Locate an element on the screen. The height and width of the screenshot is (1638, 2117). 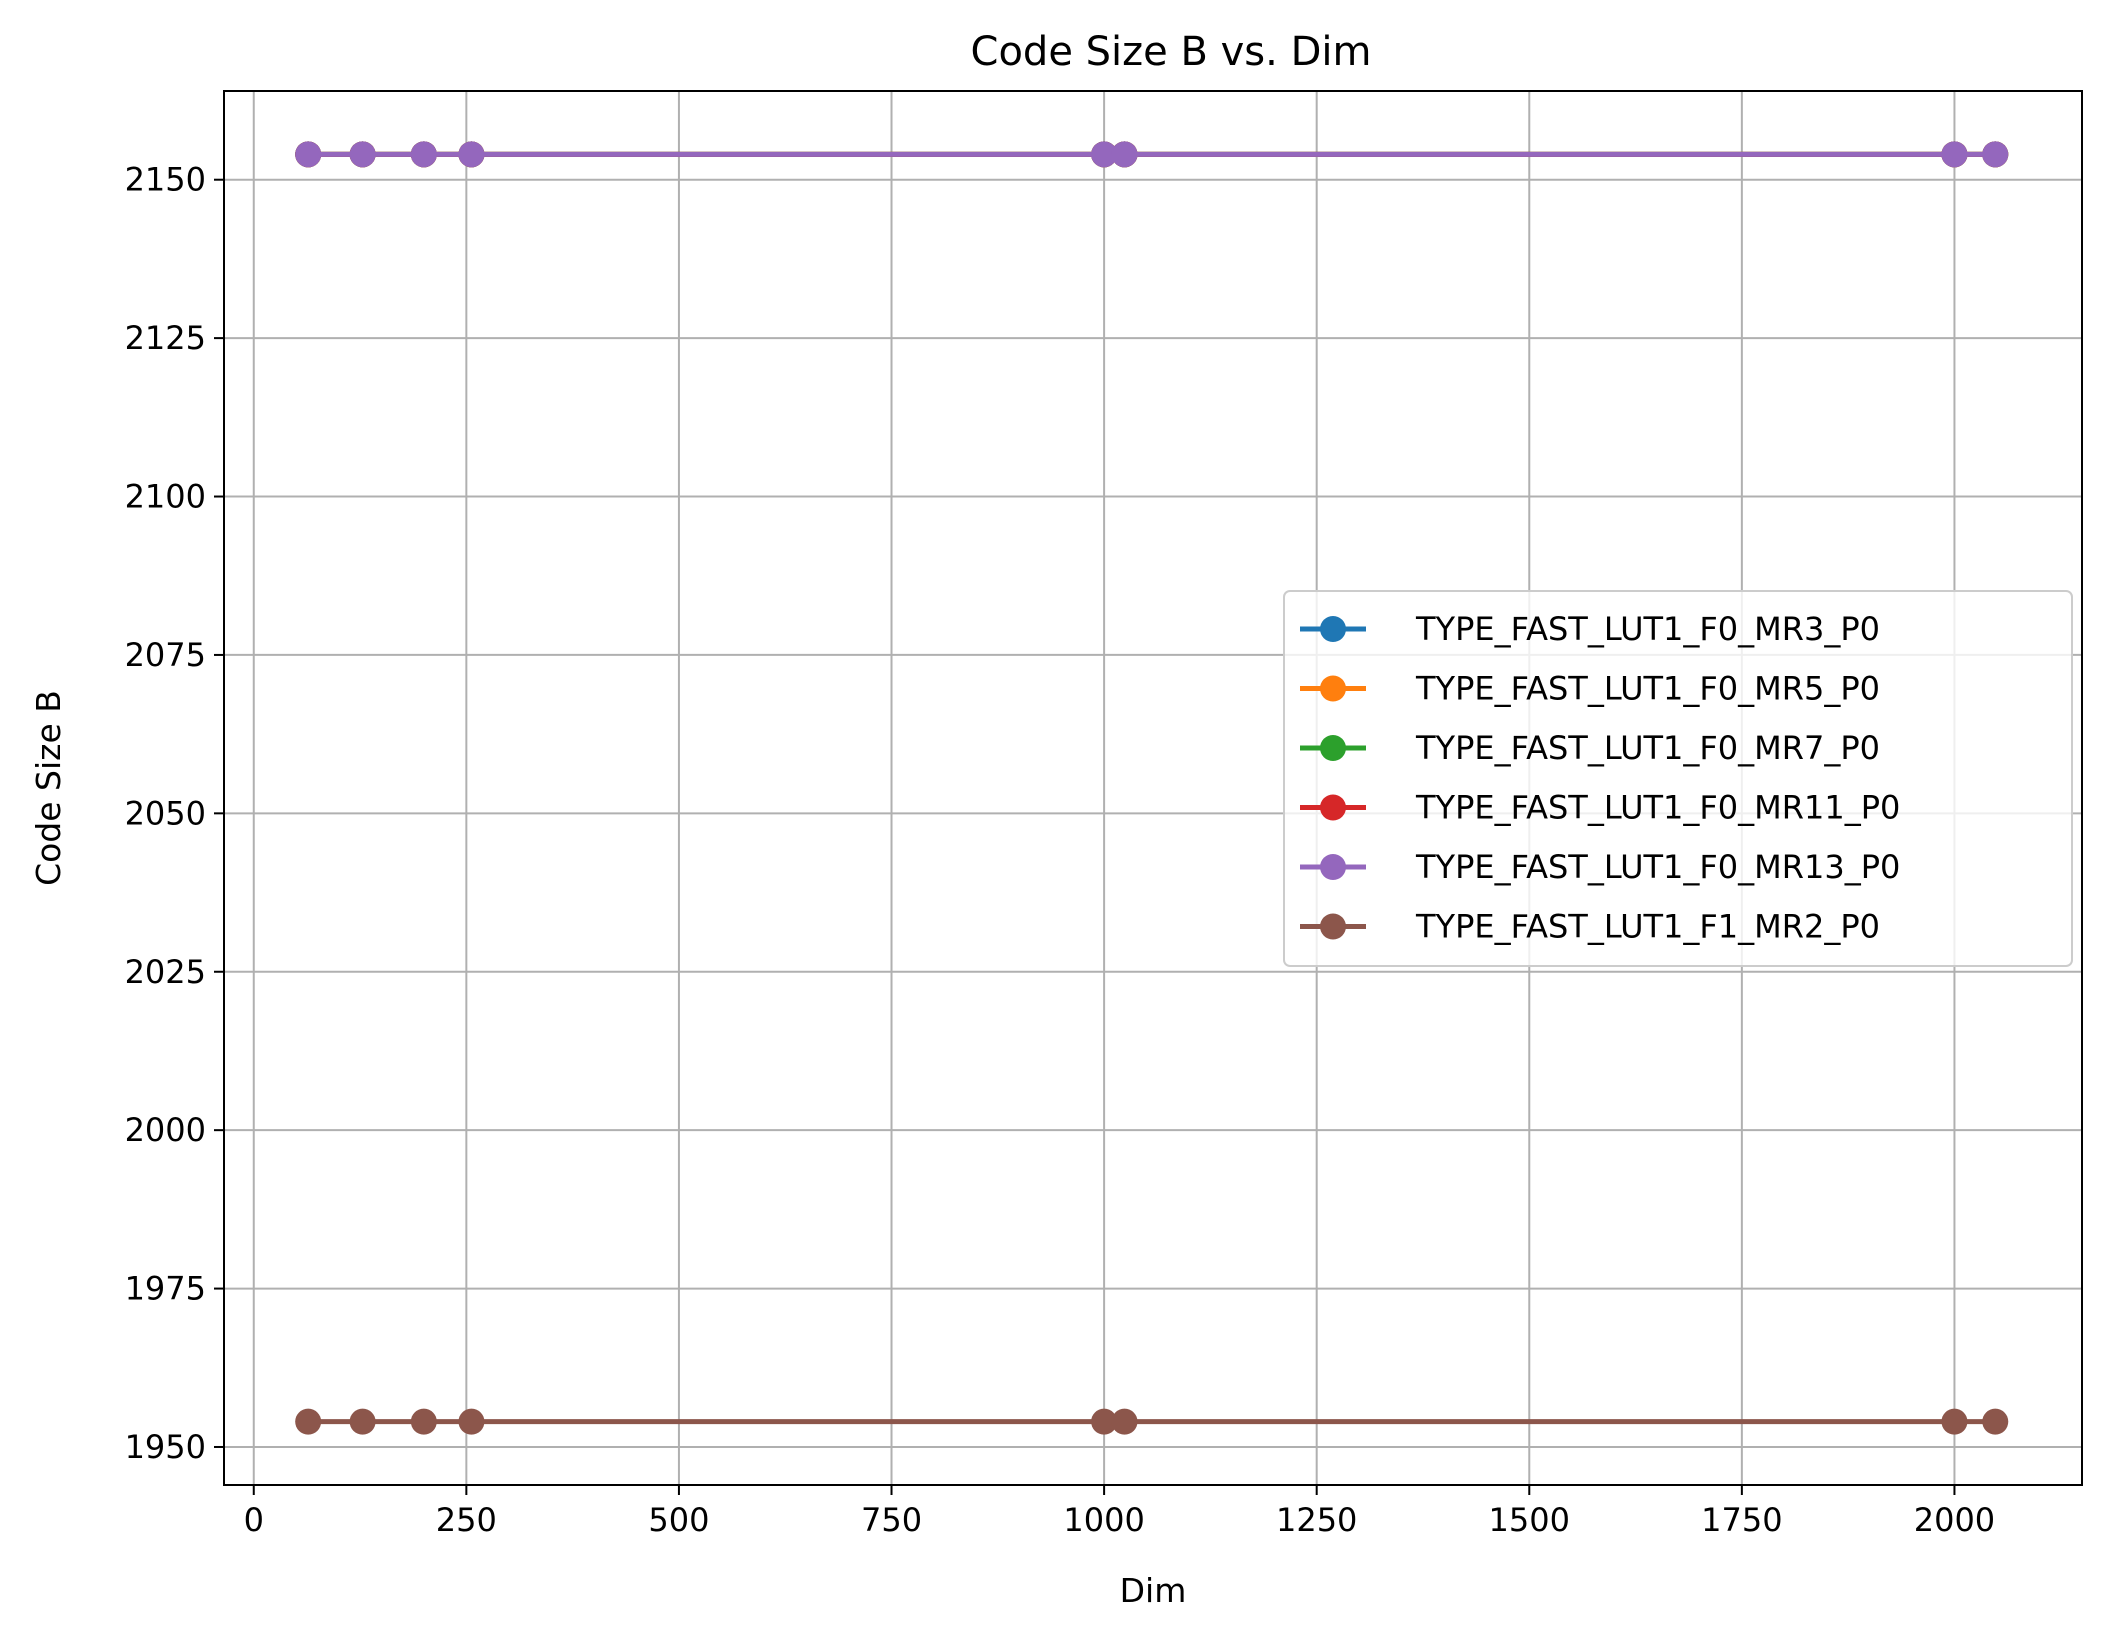
y-tick-label: 2125 is located at coordinates (165, 338).